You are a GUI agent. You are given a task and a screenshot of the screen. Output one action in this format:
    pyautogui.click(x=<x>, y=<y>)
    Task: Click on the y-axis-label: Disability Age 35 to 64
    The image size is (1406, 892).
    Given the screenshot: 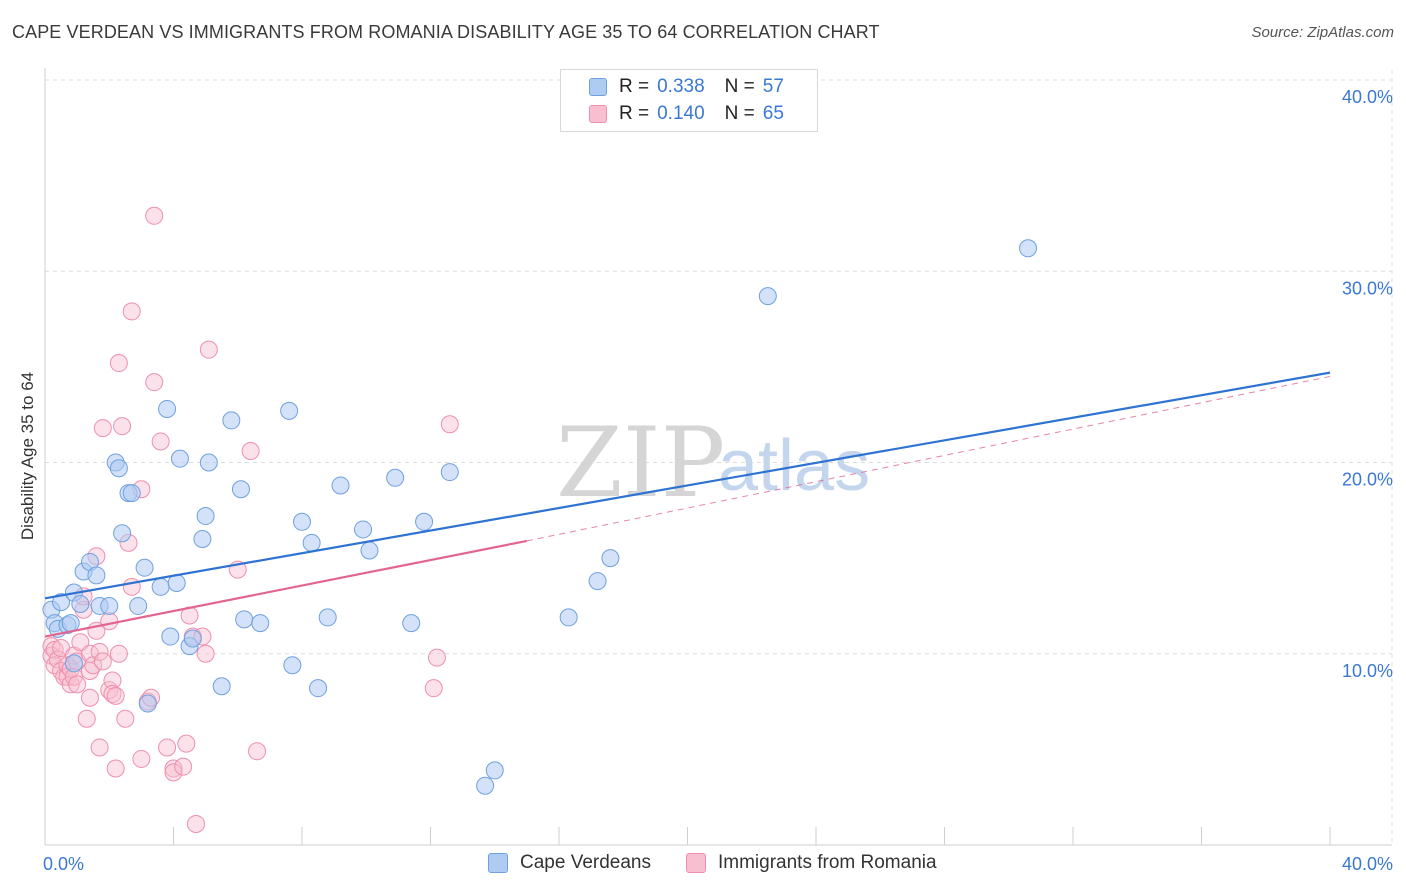 What is the action you would take?
    pyautogui.click(x=27, y=456)
    